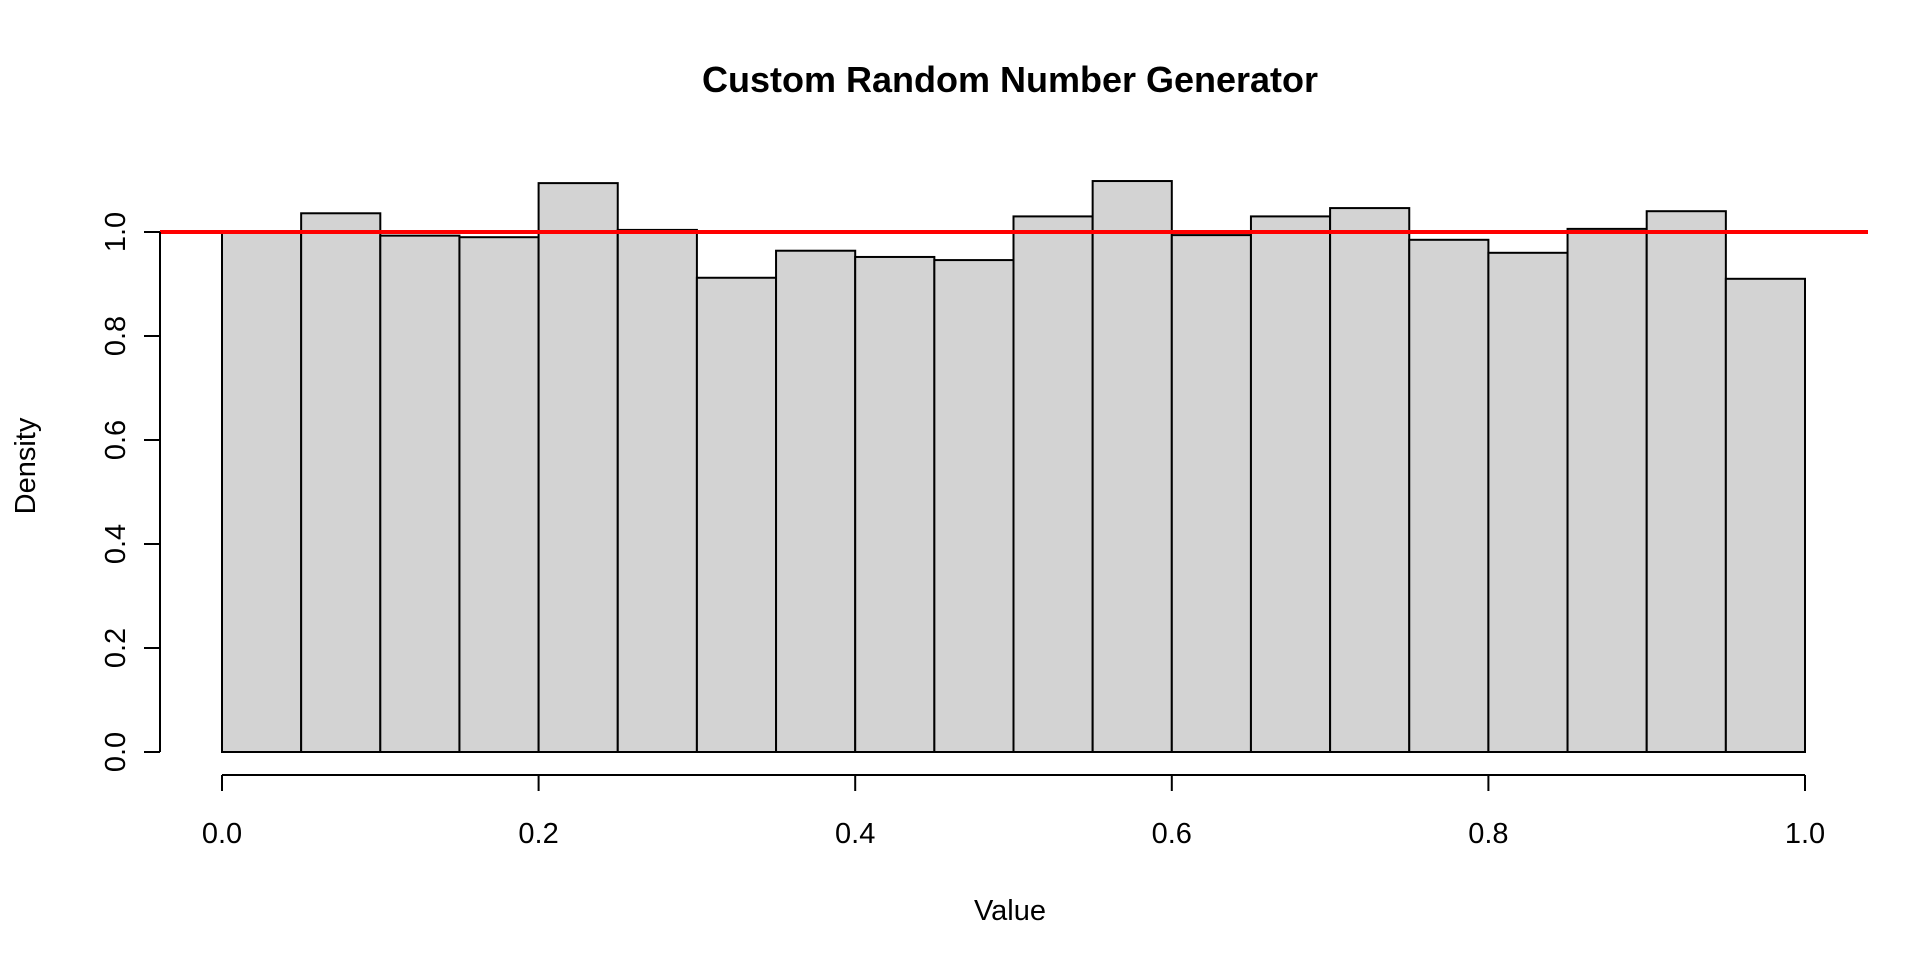  I want to click on y-tick-label: 0.0, so click(116, 752).